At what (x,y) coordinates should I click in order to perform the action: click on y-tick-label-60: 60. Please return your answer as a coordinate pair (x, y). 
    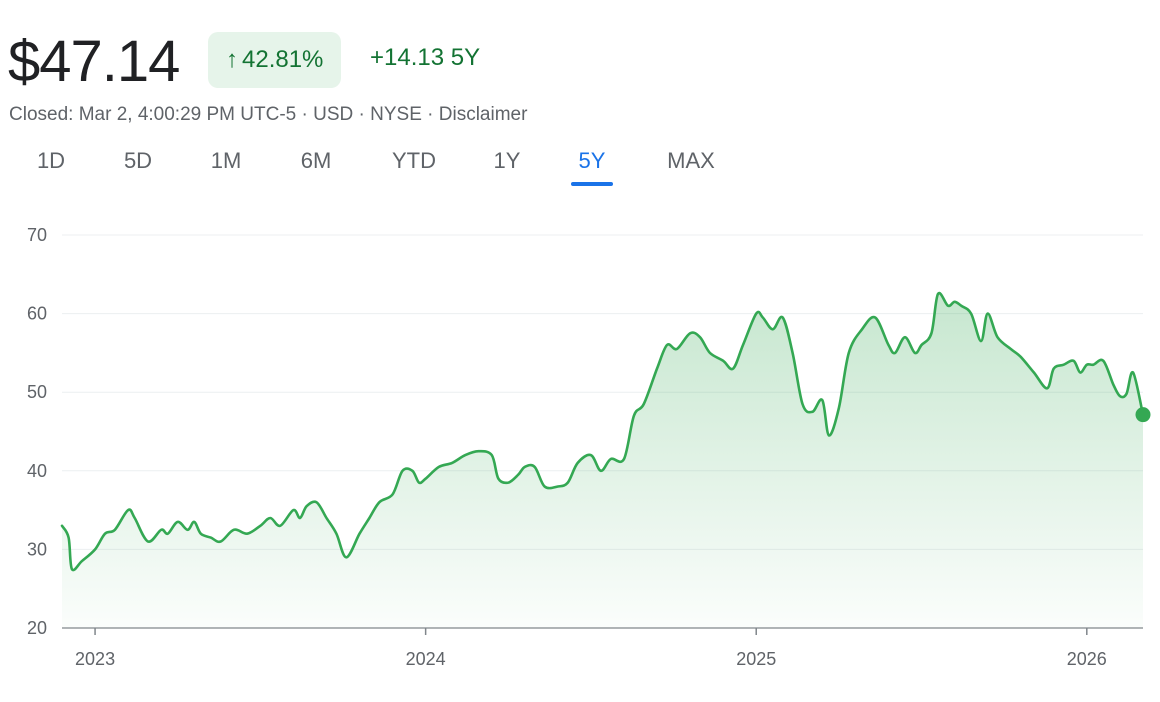
    Looking at the image, I should click on (37, 314).